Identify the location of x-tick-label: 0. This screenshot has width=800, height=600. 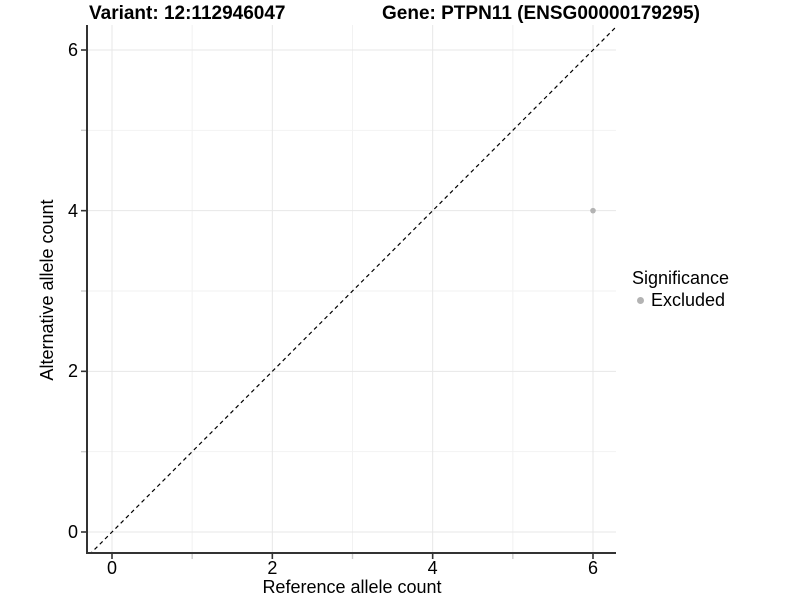
(111, 568).